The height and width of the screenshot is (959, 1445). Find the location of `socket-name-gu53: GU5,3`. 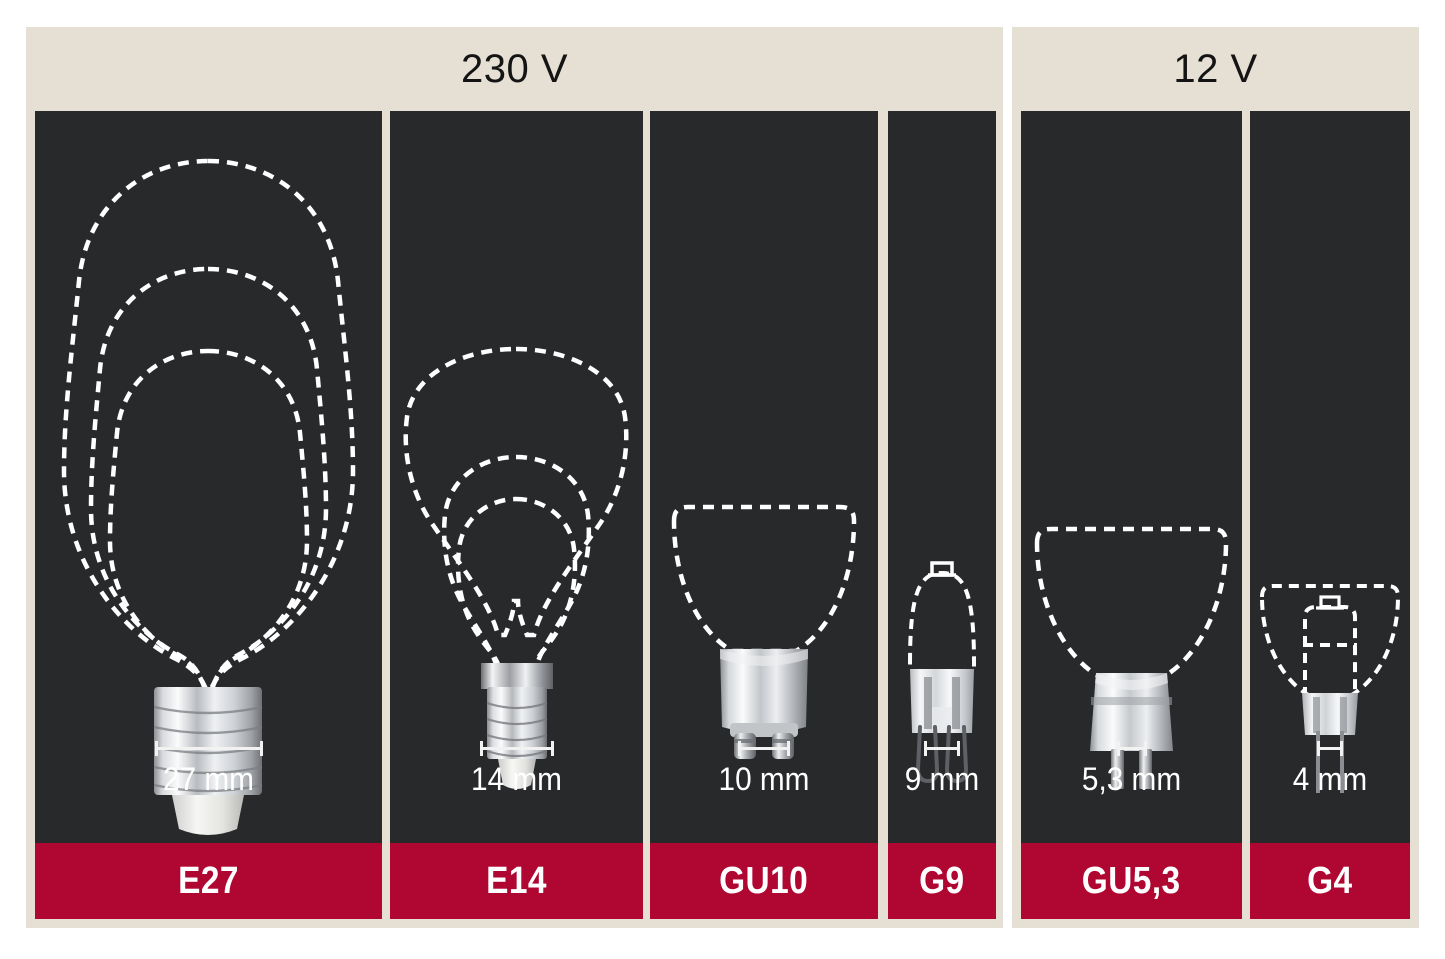

socket-name-gu53: GU5,3 is located at coordinates (1131, 880).